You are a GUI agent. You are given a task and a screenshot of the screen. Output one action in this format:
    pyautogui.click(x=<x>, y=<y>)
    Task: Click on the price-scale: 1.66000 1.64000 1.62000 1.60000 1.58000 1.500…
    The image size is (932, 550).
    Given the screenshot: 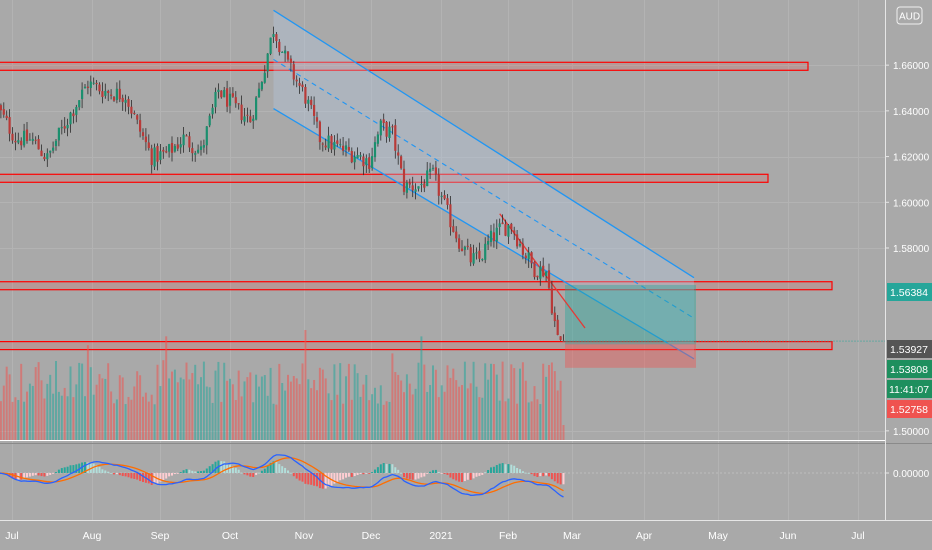 What is the action you would take?
    pyautogui.click(x=907, y=249)
    